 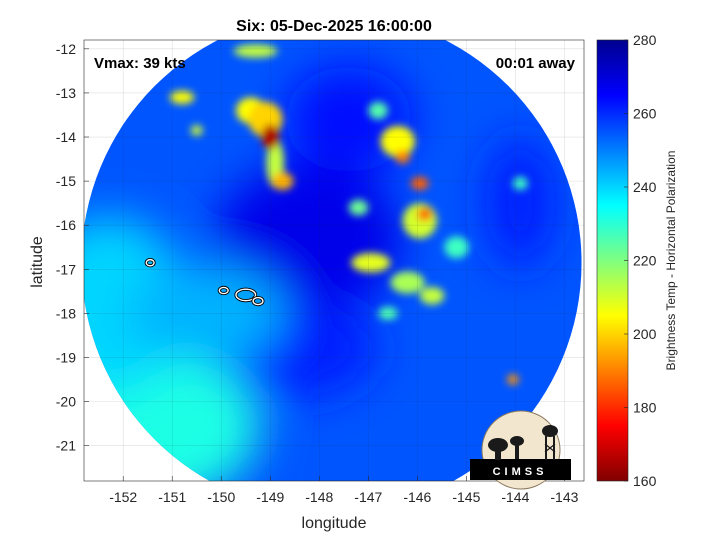 I want to click on x-axis: -152 -151 -150 -149 -148 -147 -146 -145 -144 -143, so click(x=344, y=490).